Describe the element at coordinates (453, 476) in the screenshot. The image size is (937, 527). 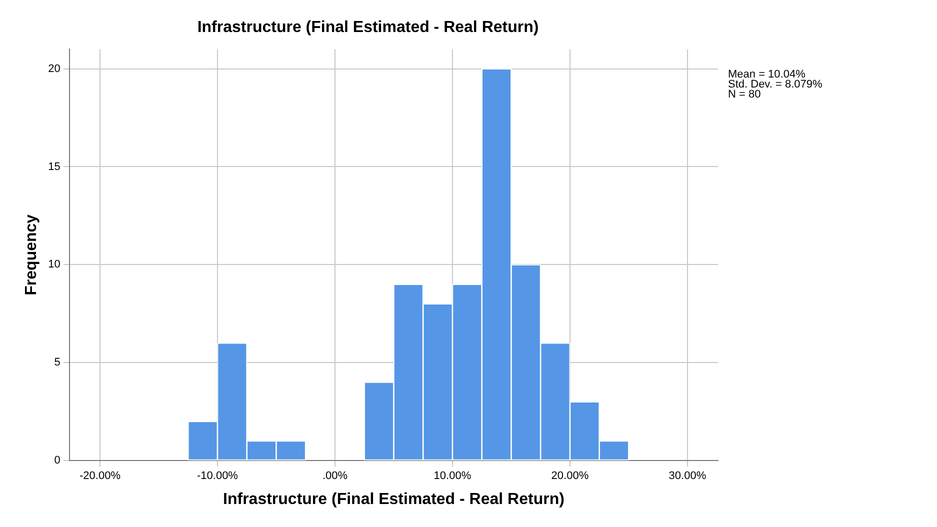
I see `x-tick-label: 10.00%` at that location.